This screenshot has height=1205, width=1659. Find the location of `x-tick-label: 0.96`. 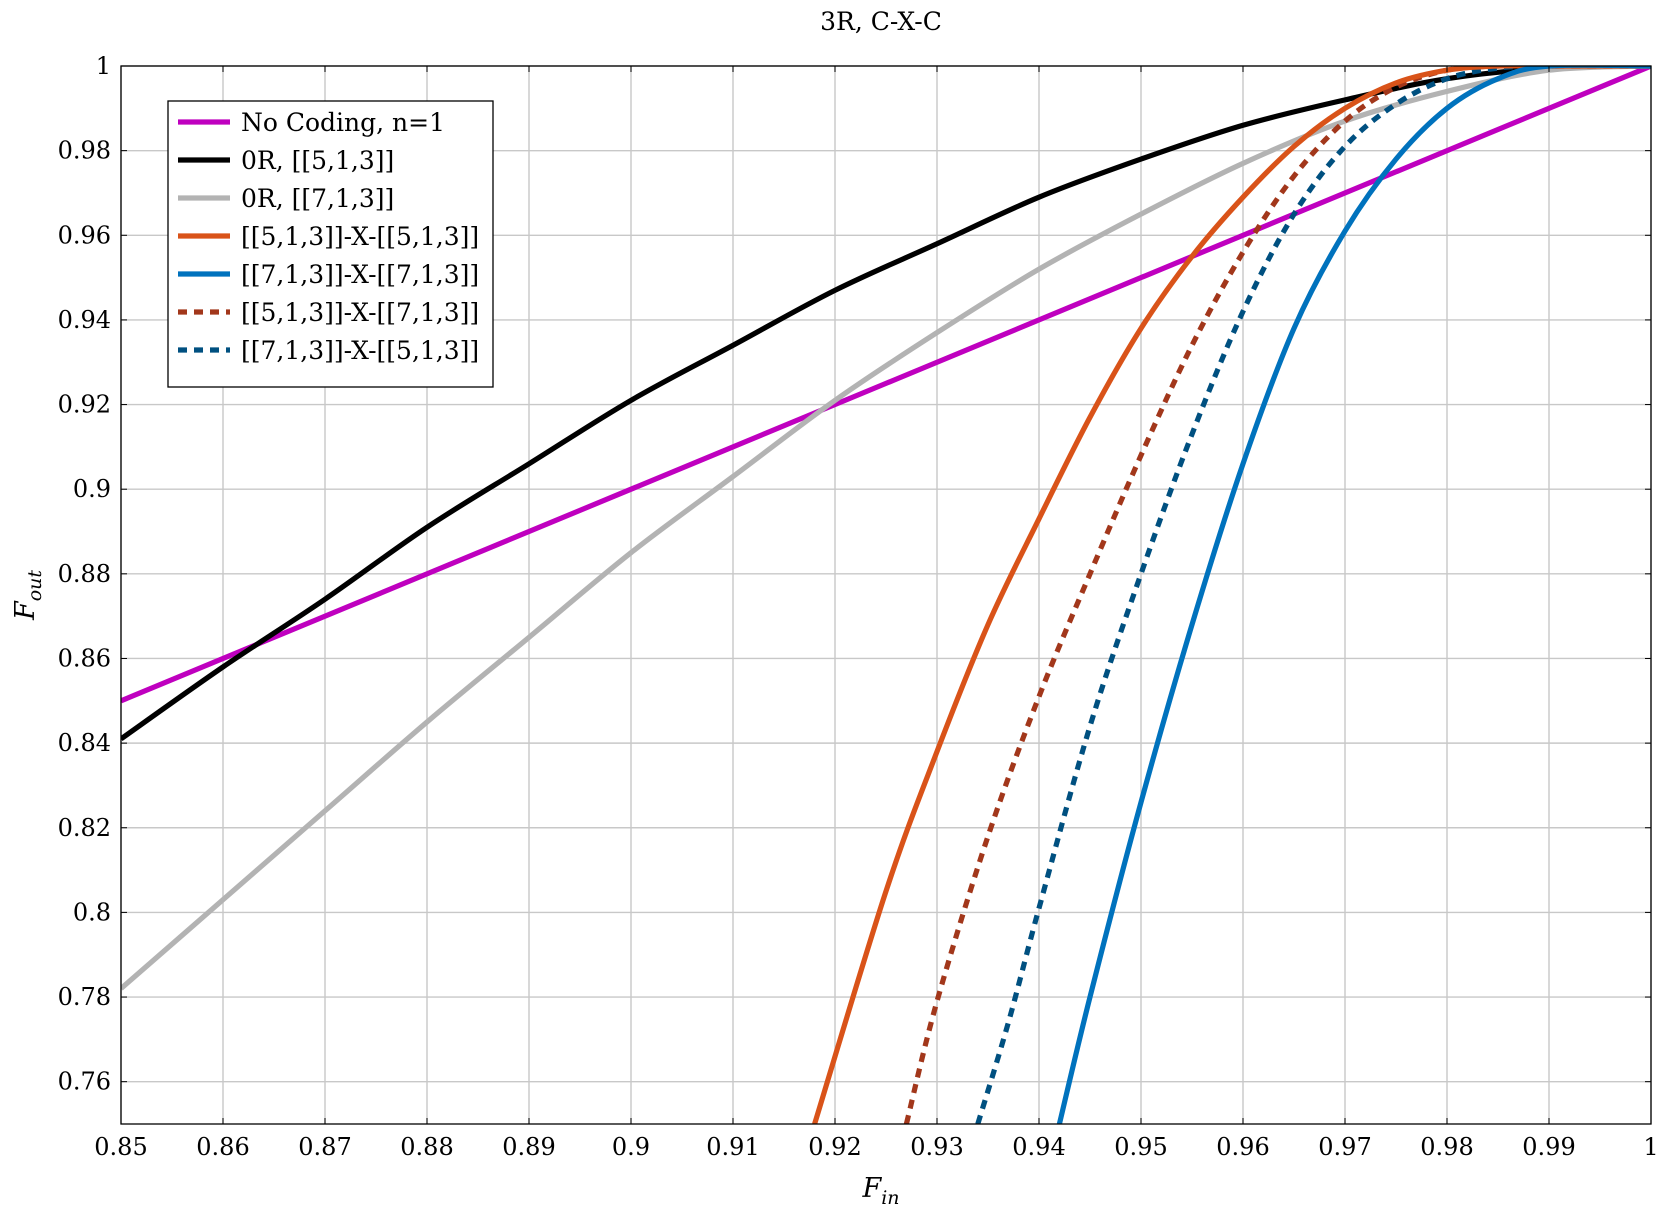

x-tick-label: 0.96 is located at coordinates (1242, 1147).